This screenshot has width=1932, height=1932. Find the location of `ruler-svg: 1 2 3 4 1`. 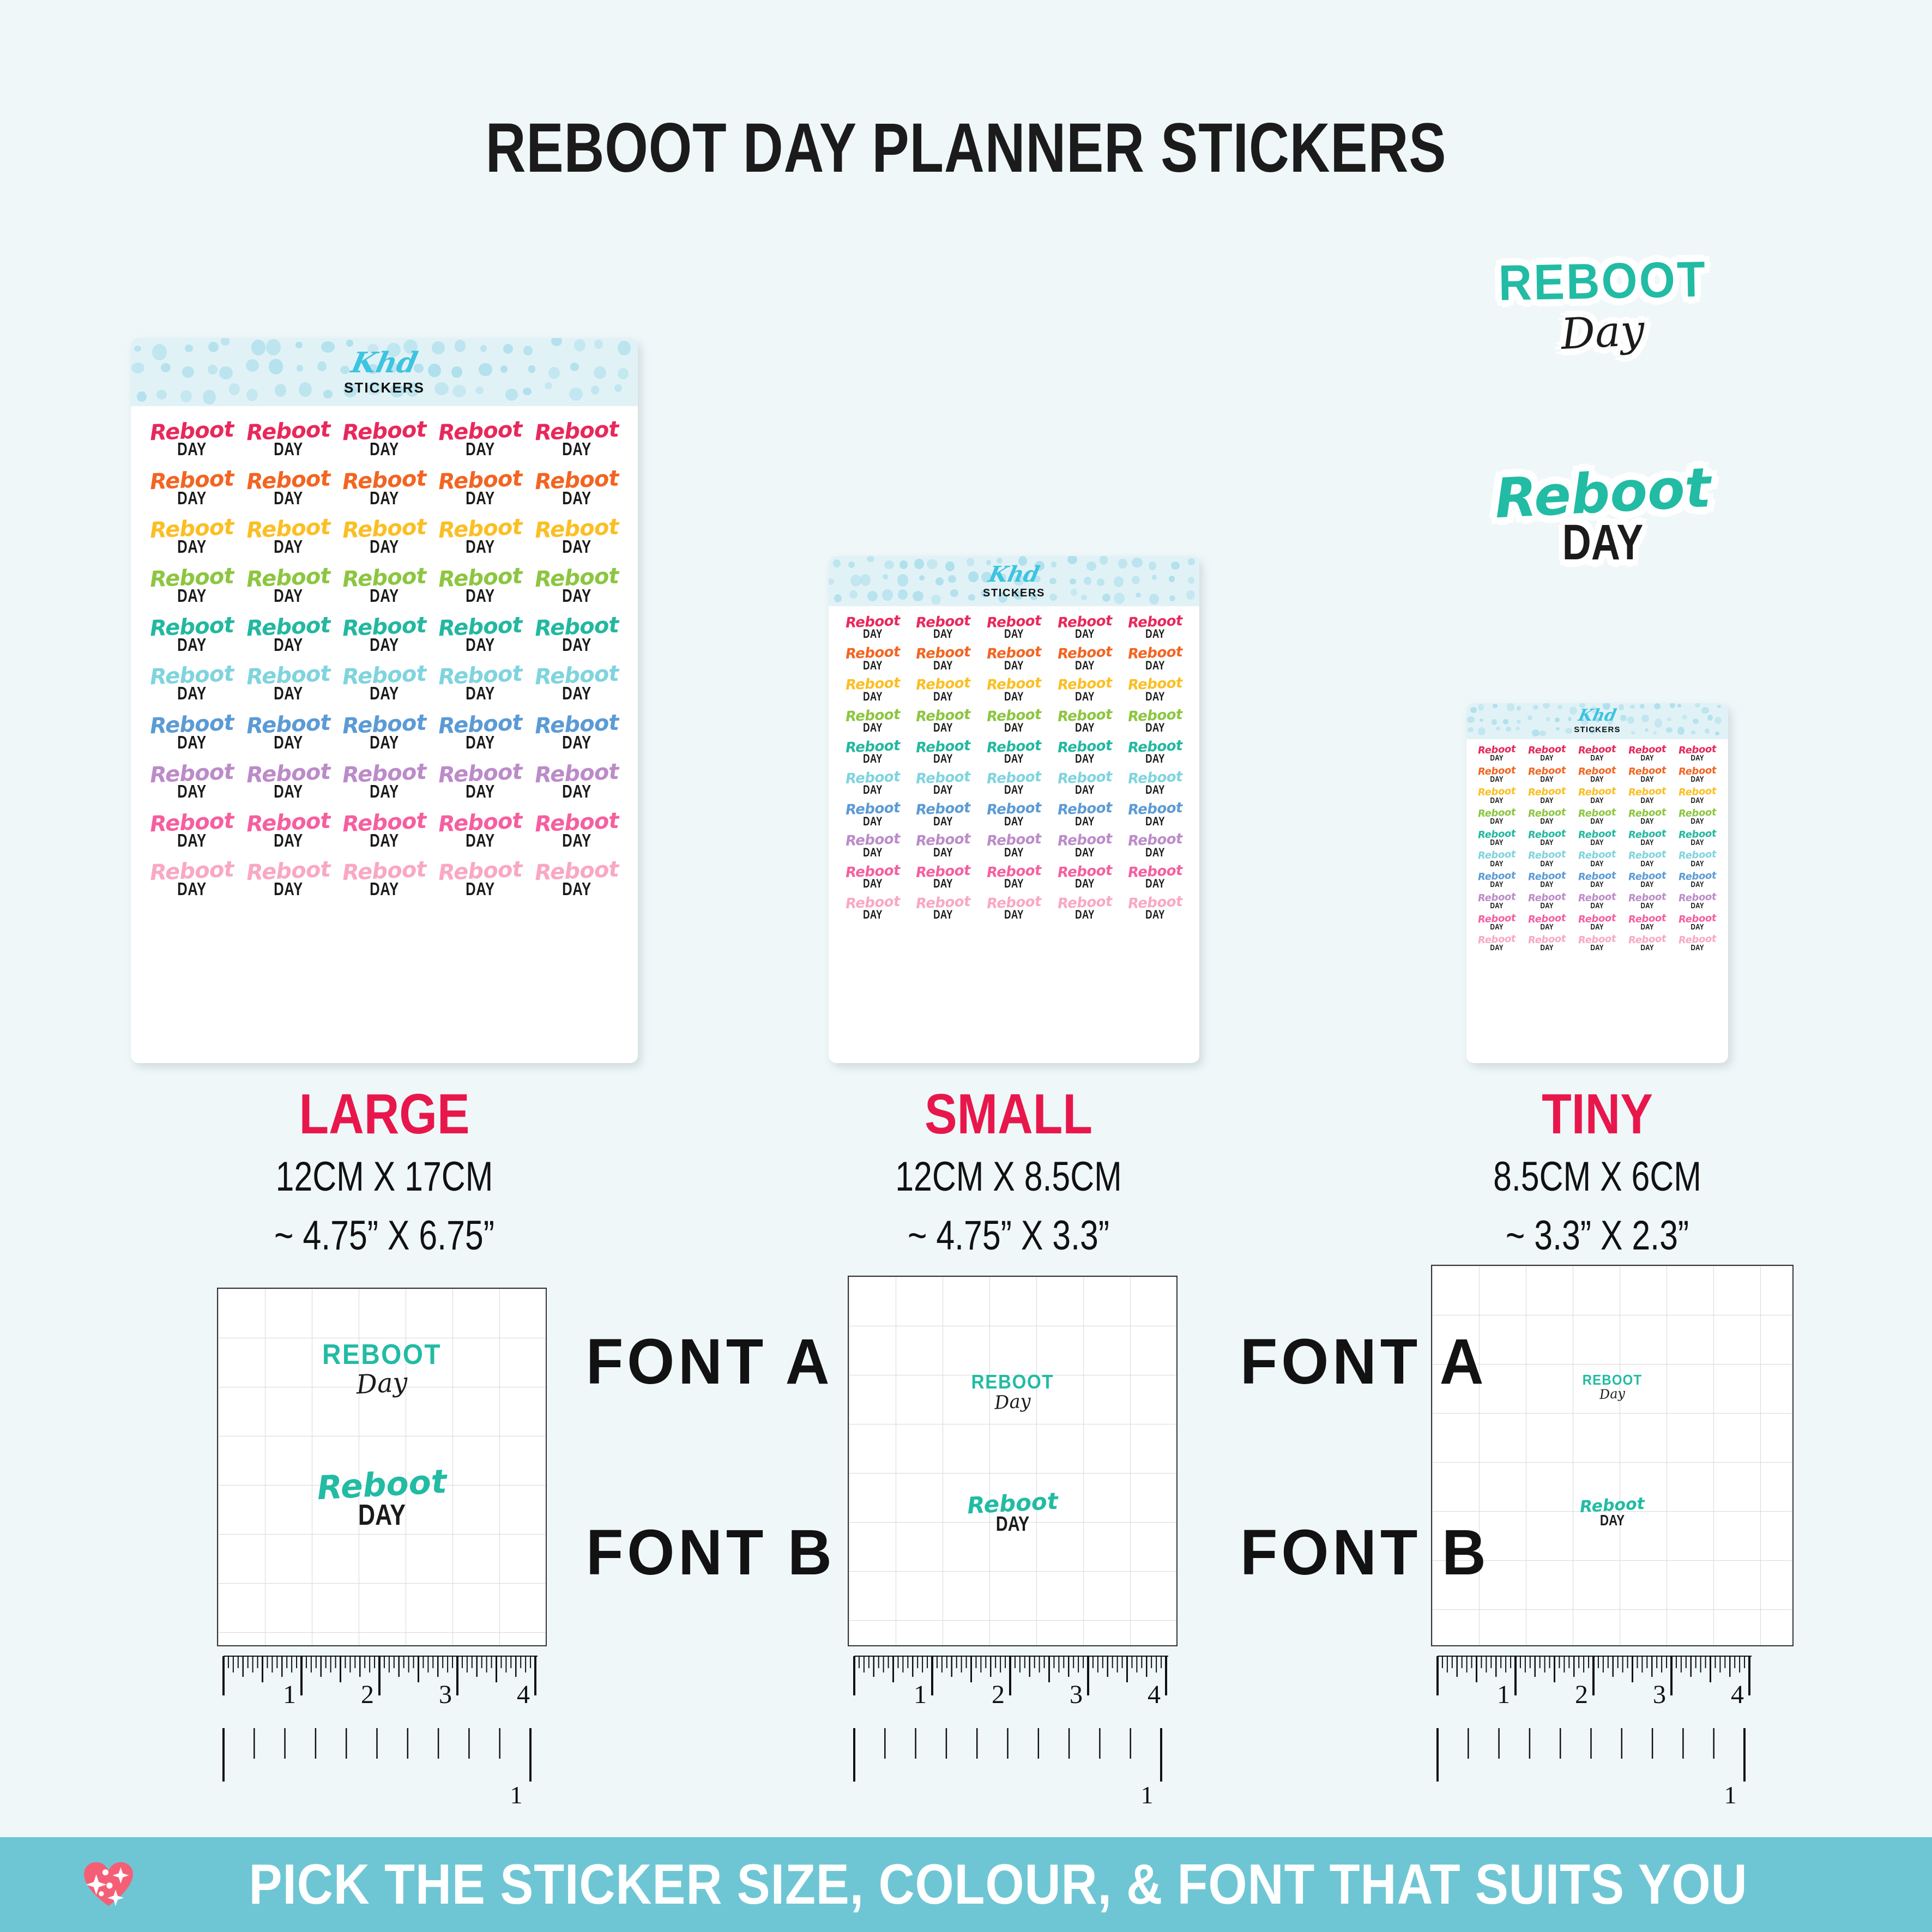

ruler-svg: 1 2 3 4 1 is located at coordinates (1010, 1732).